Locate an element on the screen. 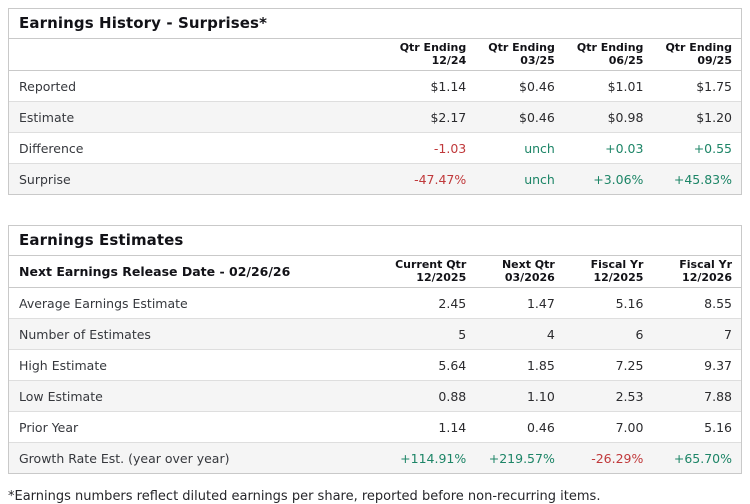 Image resolution: width=750 pixels, height=504 pixels. earnings-history-title: Earnings History - Surprises* is located at coordinates (375, 24).